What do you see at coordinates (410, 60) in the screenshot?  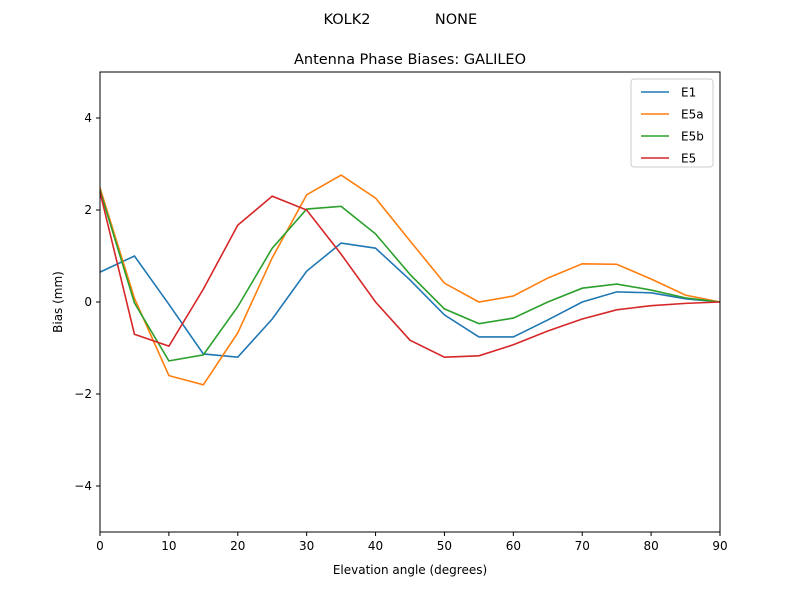 I see `chart-title: Antenna Phase Biases: GALILEO` at bounding box center [410, 60].